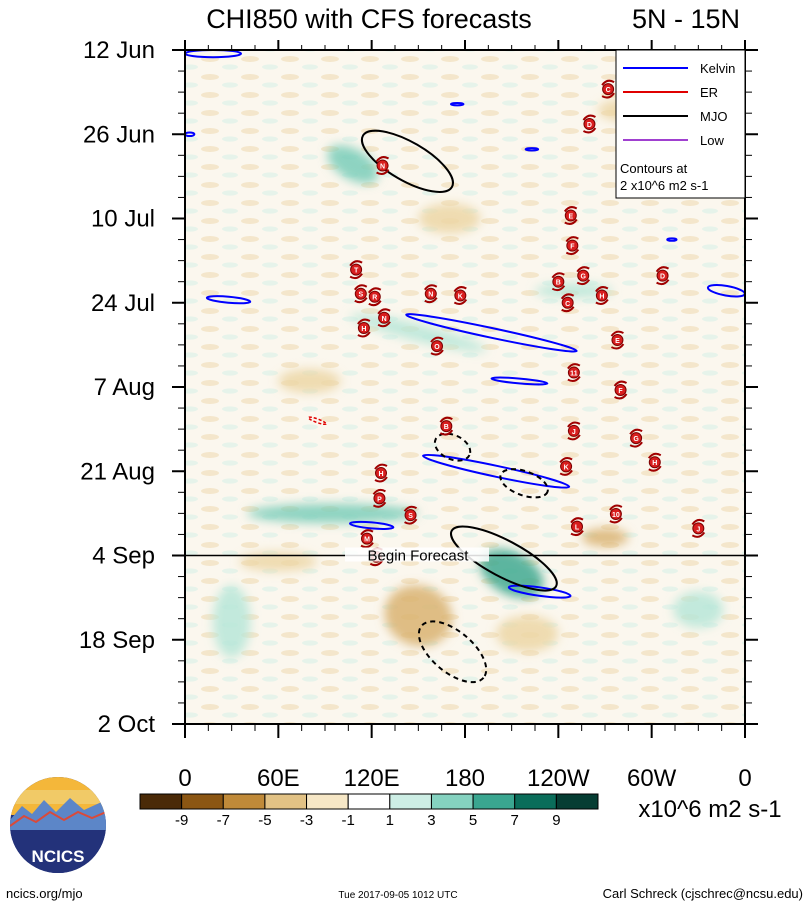 The width and height of the screenshot is (809, 907). Describe the element at coordinates (123, 303) in the screenshot. I see `y-tick-label: 24 Jul` at that location.